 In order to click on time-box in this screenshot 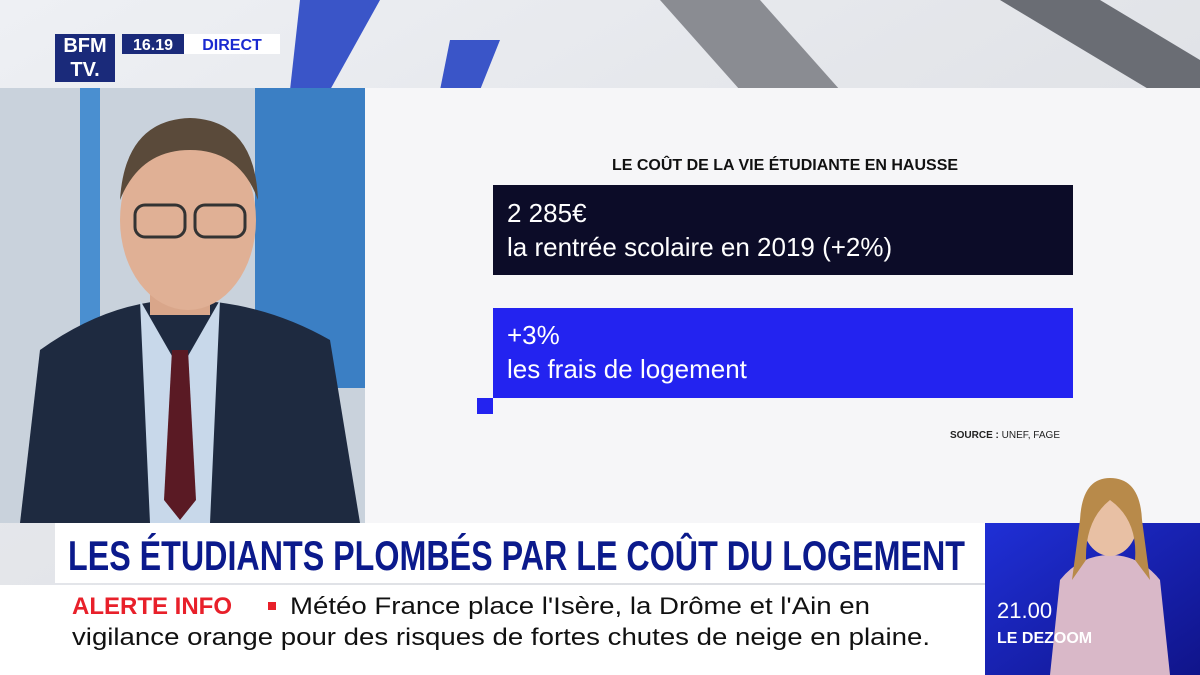, I will do `click(153, 44)`.